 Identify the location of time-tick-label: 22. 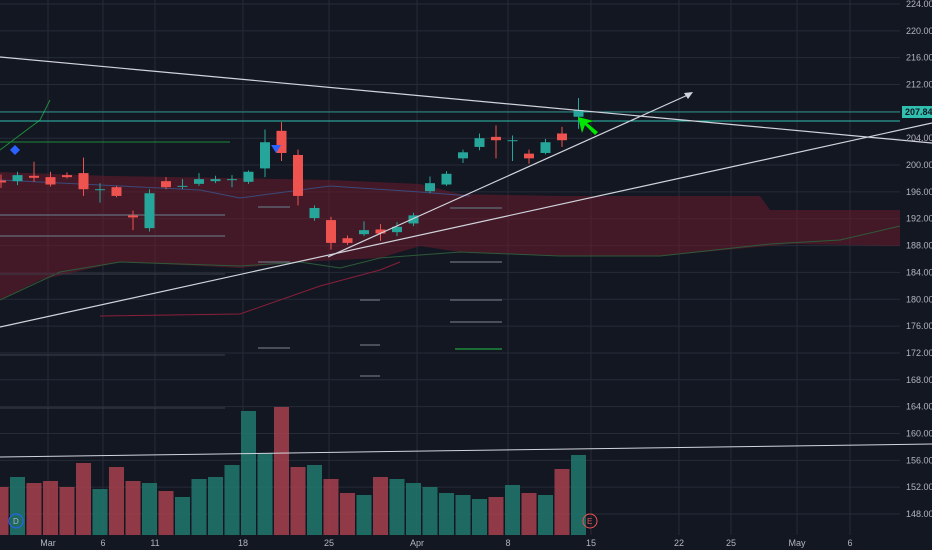
(679, 543).